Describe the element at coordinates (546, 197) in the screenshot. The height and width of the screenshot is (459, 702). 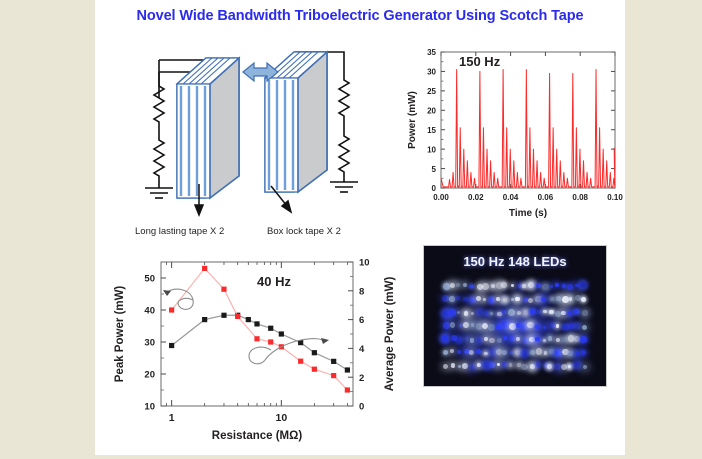
I see `svg-text: 0.06` at that location.